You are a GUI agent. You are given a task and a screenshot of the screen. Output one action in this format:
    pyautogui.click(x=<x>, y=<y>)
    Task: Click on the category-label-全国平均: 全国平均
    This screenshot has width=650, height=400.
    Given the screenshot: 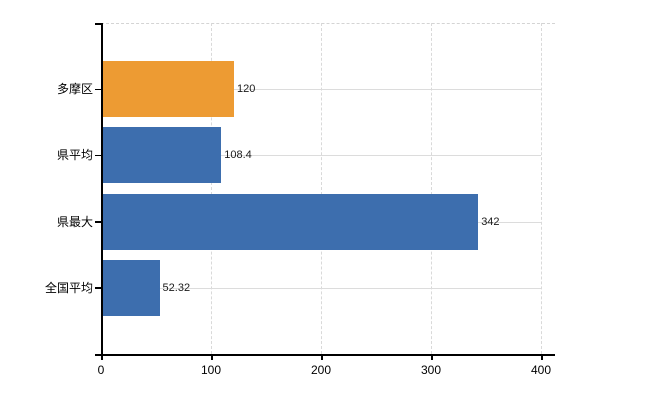 What is the action you would take?
    pyautogui.click(x=68, y=287)
    